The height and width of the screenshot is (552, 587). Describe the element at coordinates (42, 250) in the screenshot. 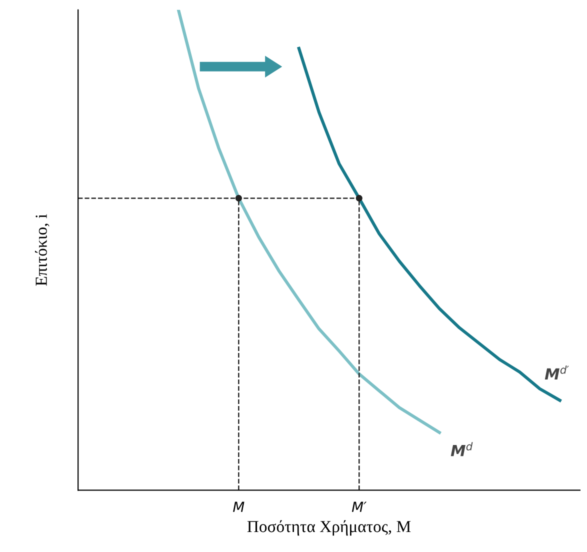

I see `y-axis-title: Επιτόκιο, i` at that location.